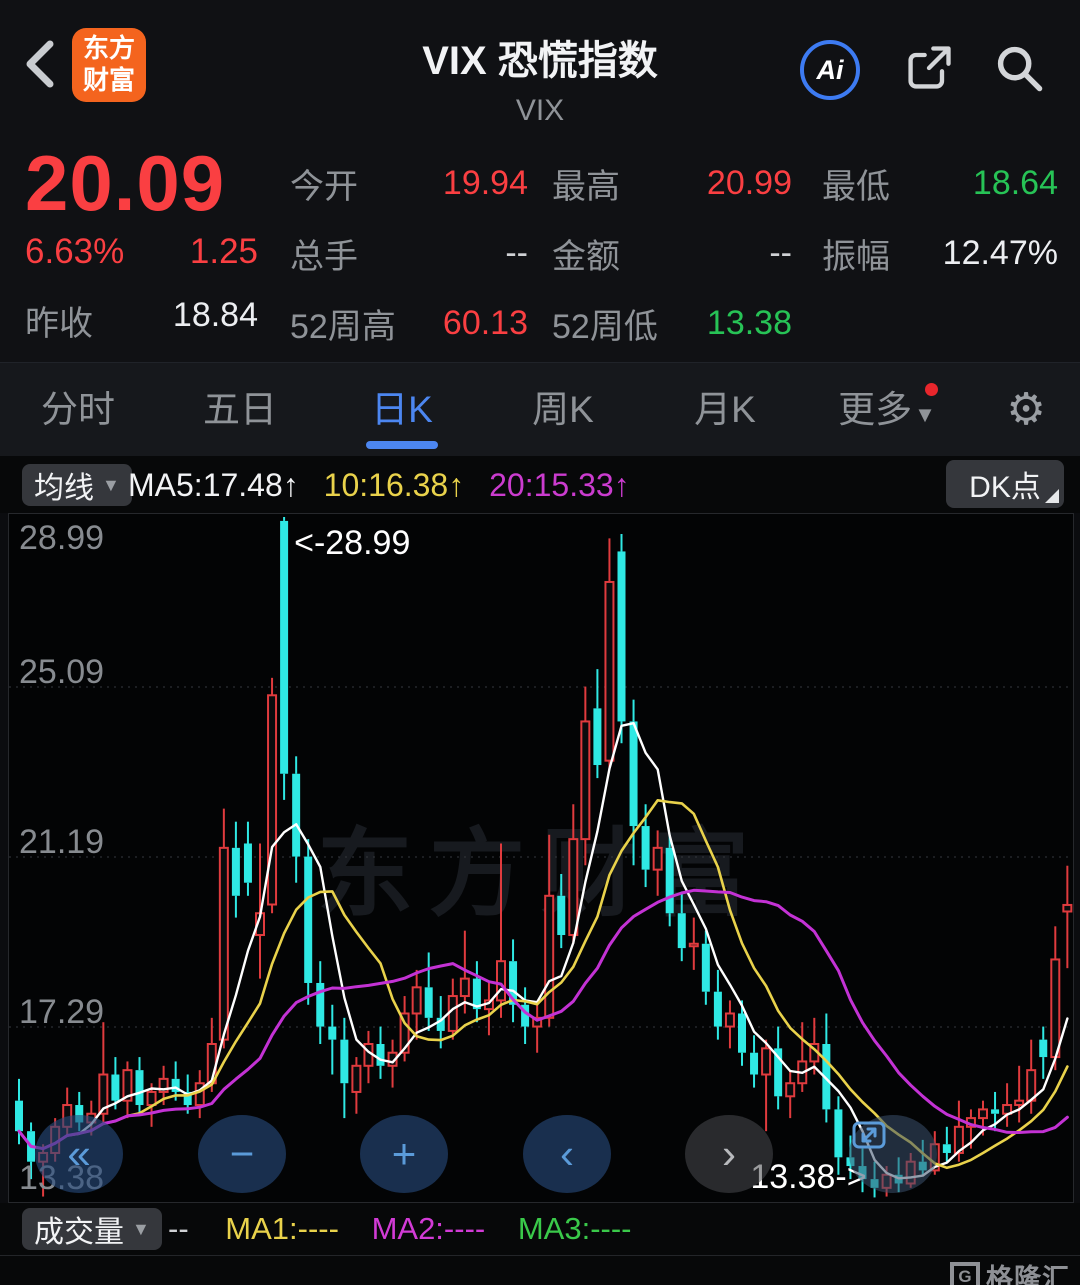 The image size is (1080, 1285). Describe the element at coordinates (1052, 496) in the screenshot. I see `corner-triangle-icon` at that location.